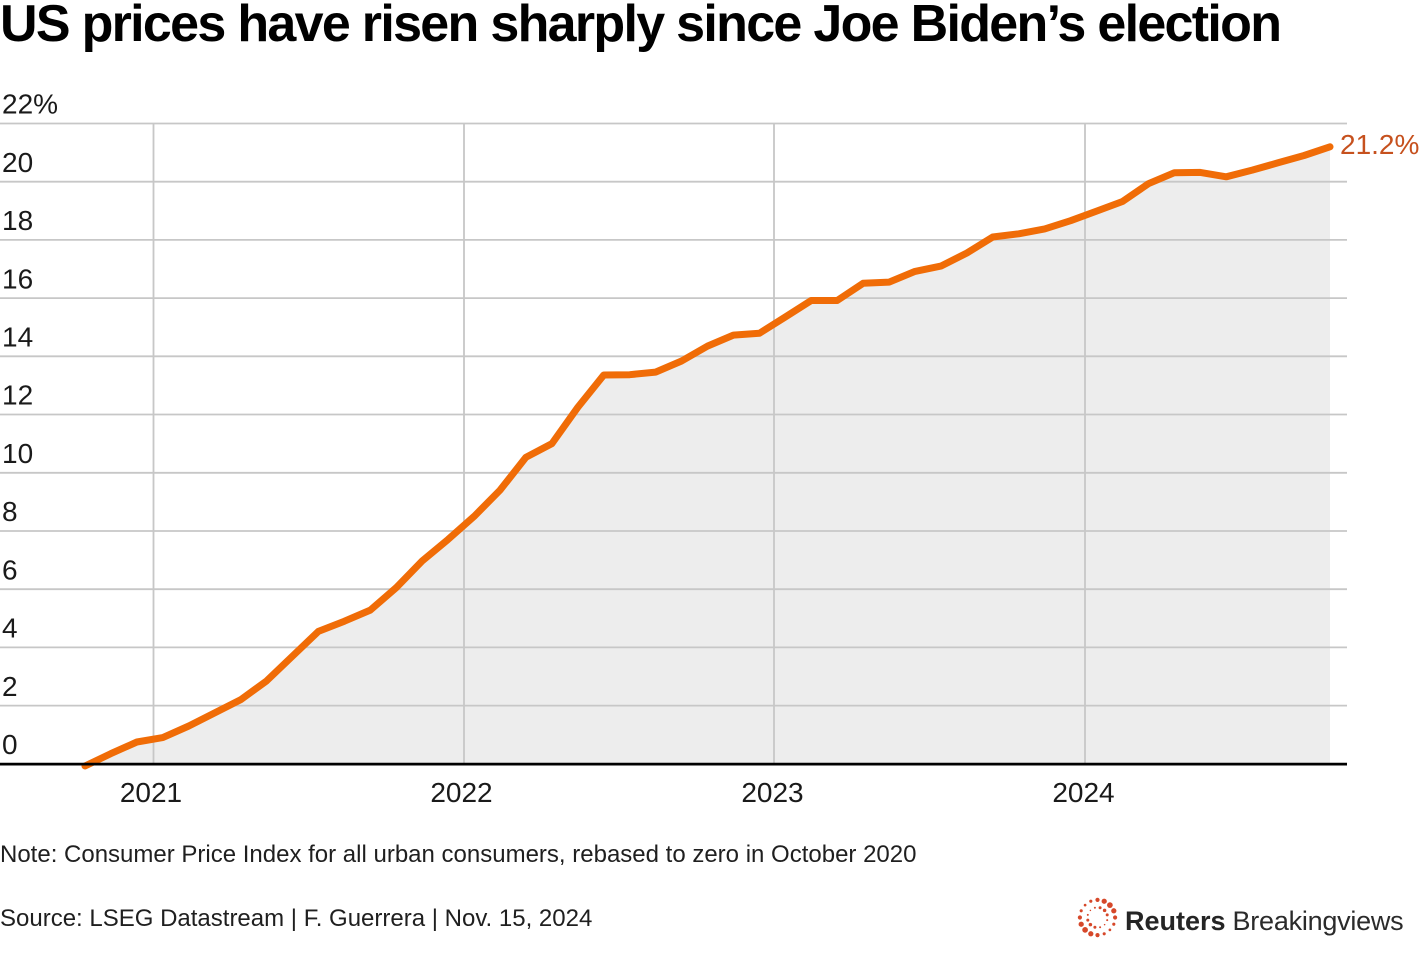 Image resolution: width=1420 pixels, height=968 pixels. I want to click on svg-text: 2021, so click(151, 792).